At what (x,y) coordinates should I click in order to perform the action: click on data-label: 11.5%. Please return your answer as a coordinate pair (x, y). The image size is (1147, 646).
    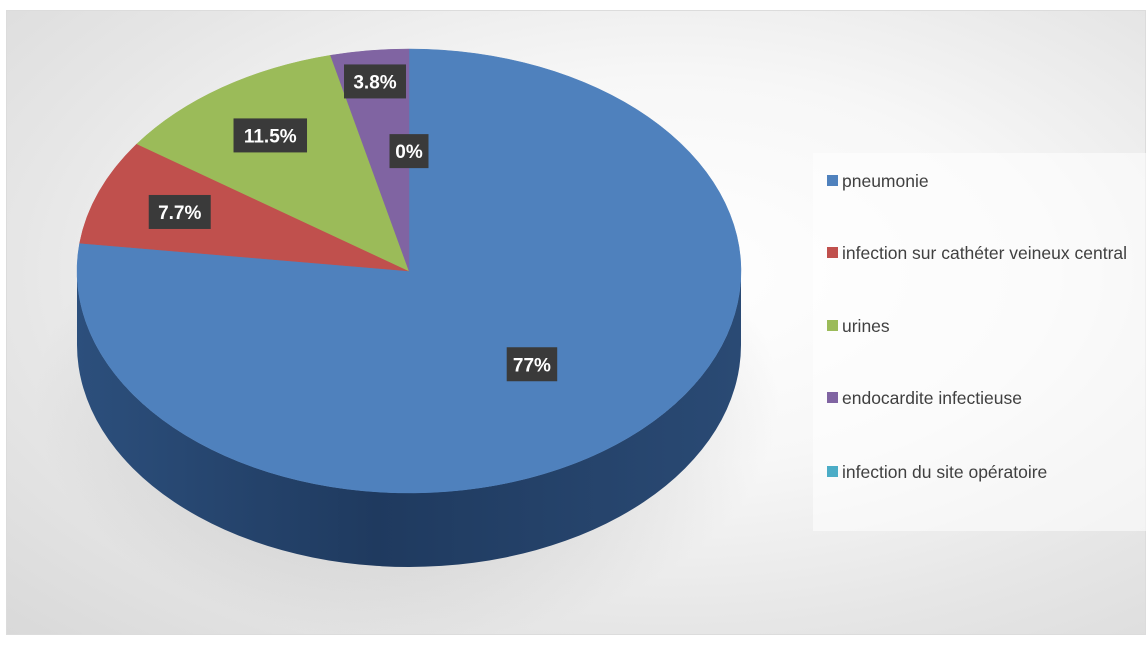
    Looking at the image, I should click on (270, 136).